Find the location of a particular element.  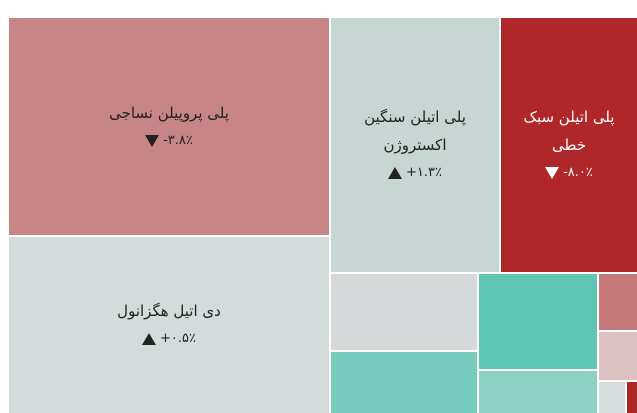

tile-change: -۸.۰٪ is located at coordinates (569, 173).